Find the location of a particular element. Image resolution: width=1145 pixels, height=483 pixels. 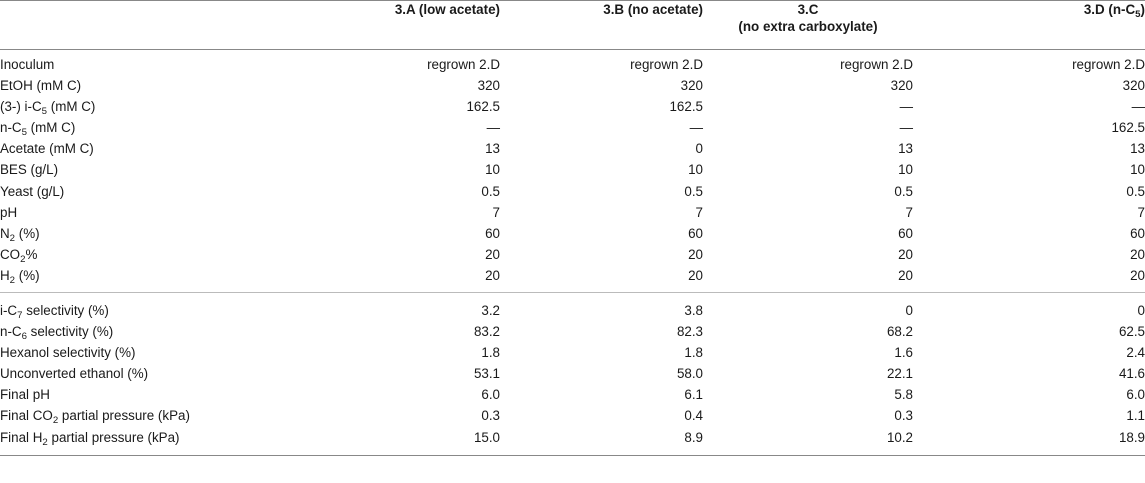

header-3d-sub: 5 is located at coordinates (1138, 14).